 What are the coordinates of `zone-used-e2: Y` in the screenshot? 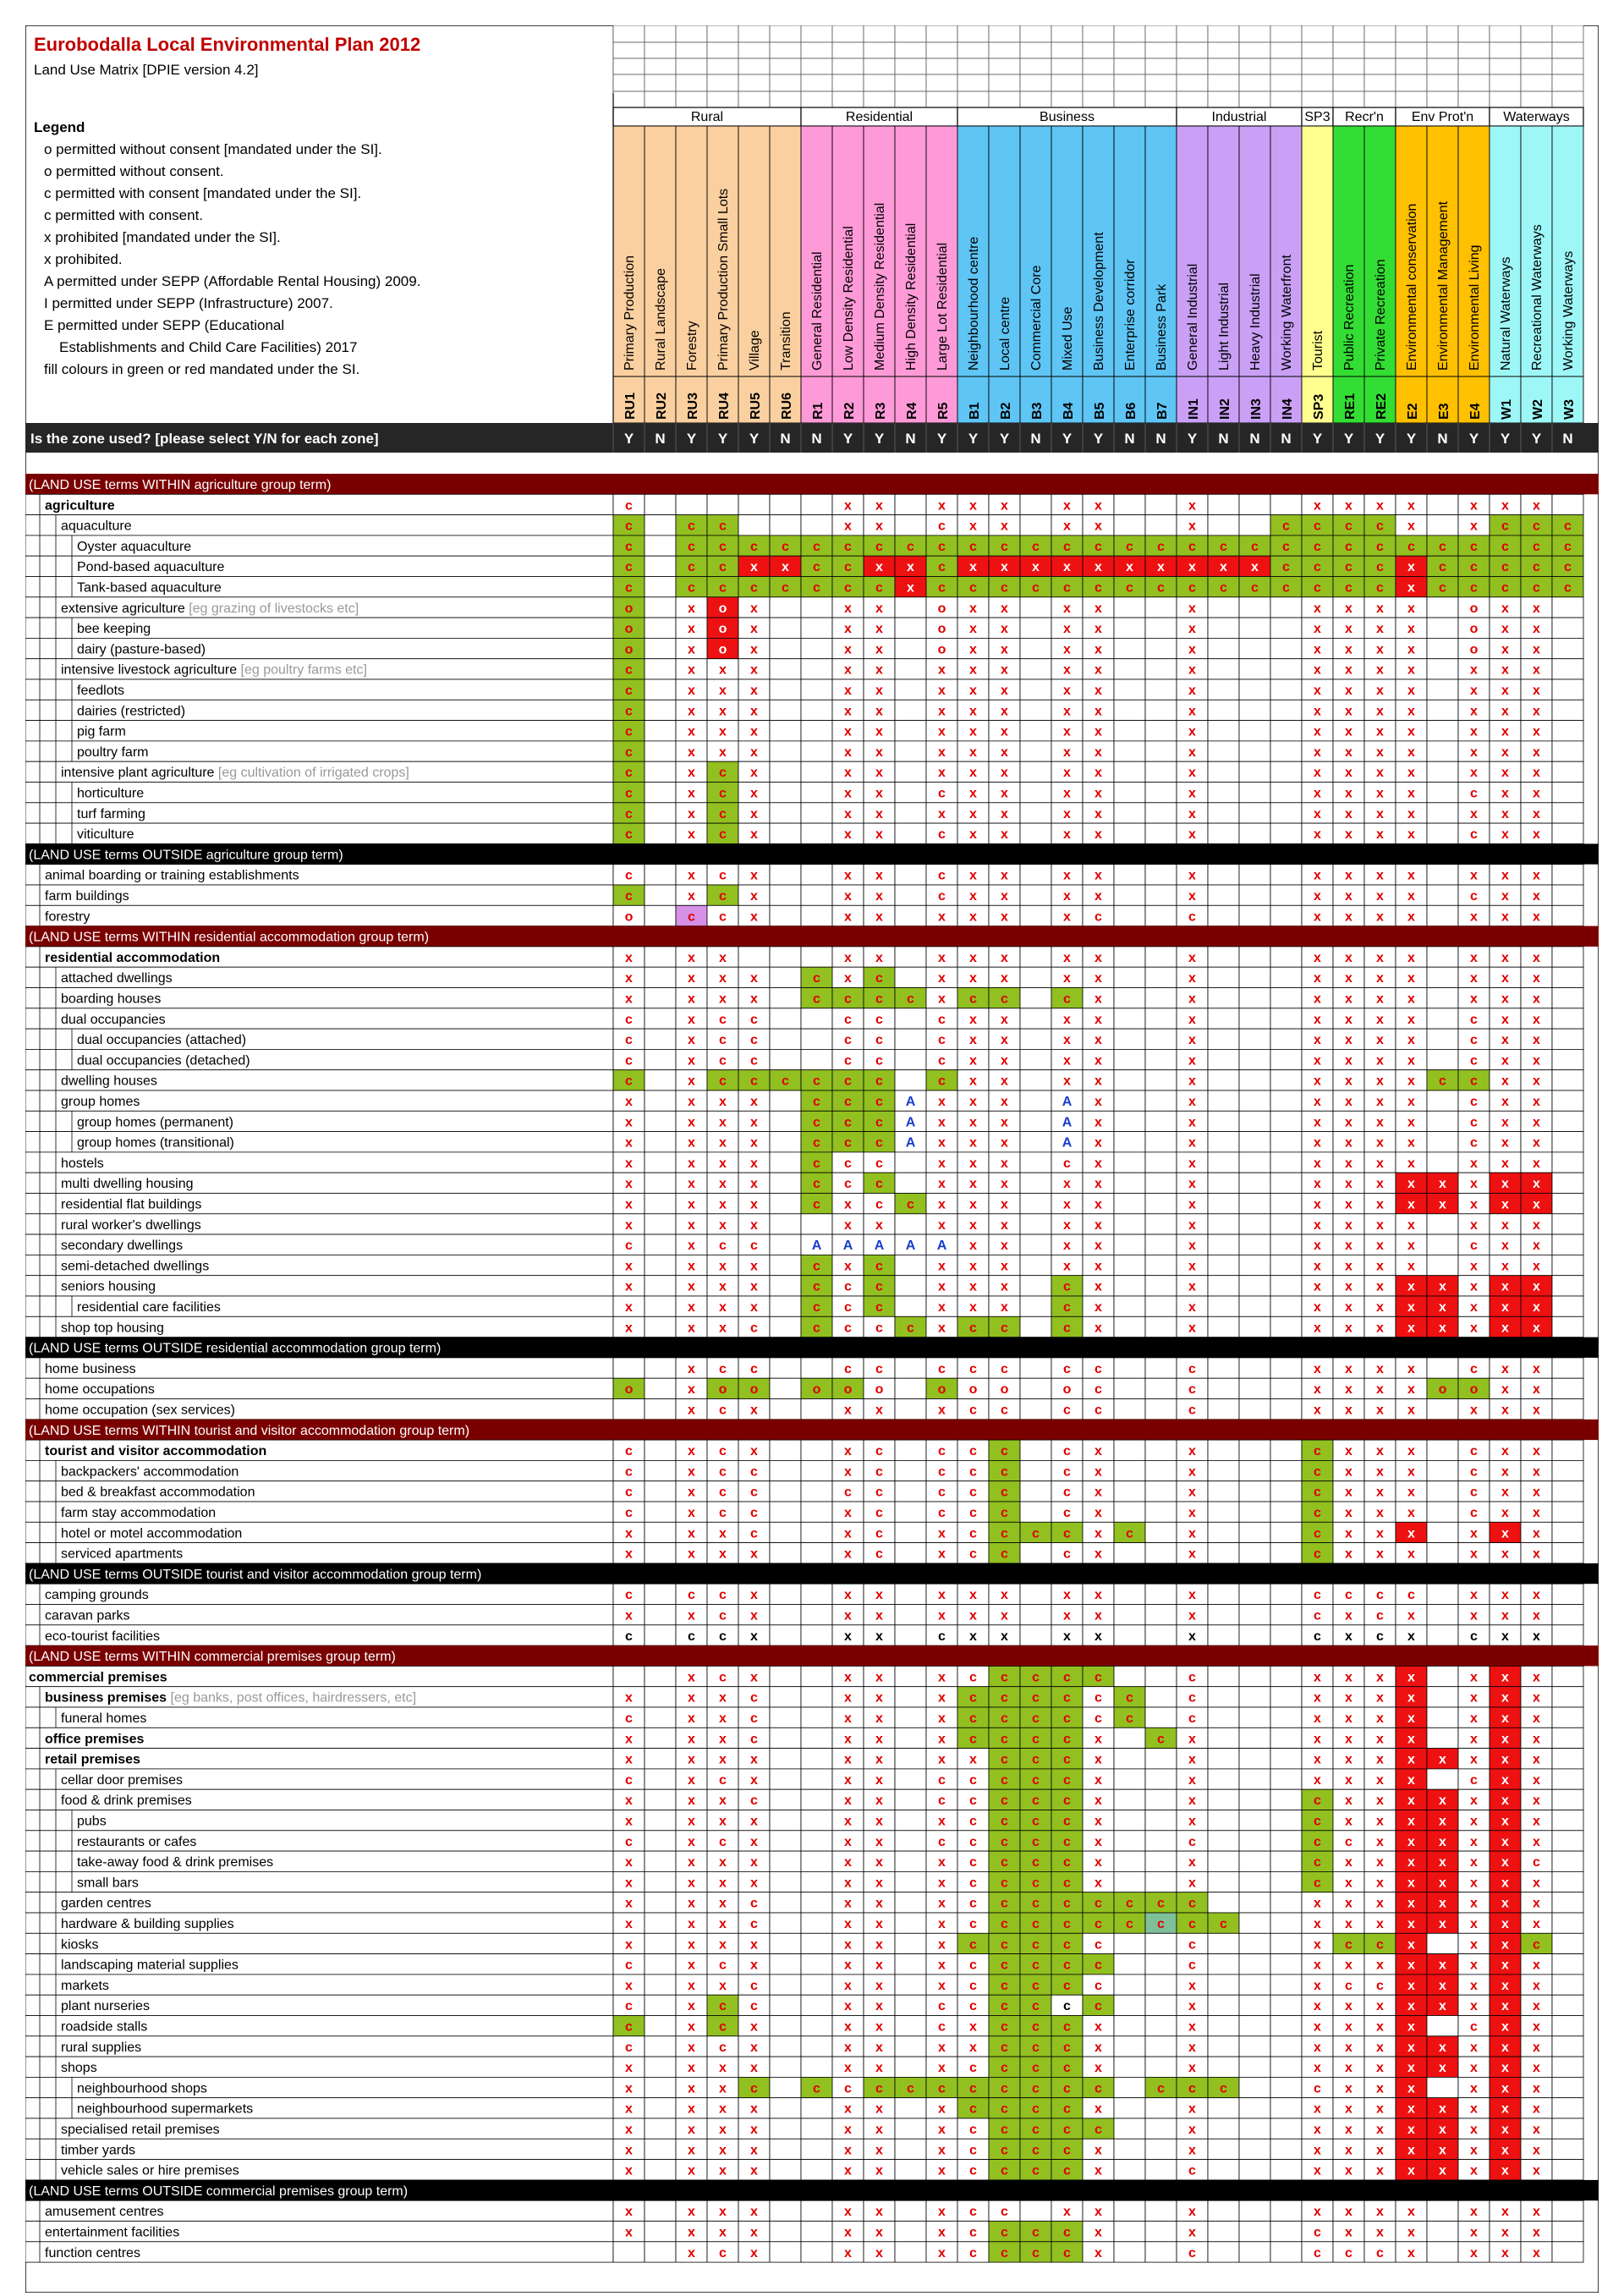 It's located at (1412, 439).